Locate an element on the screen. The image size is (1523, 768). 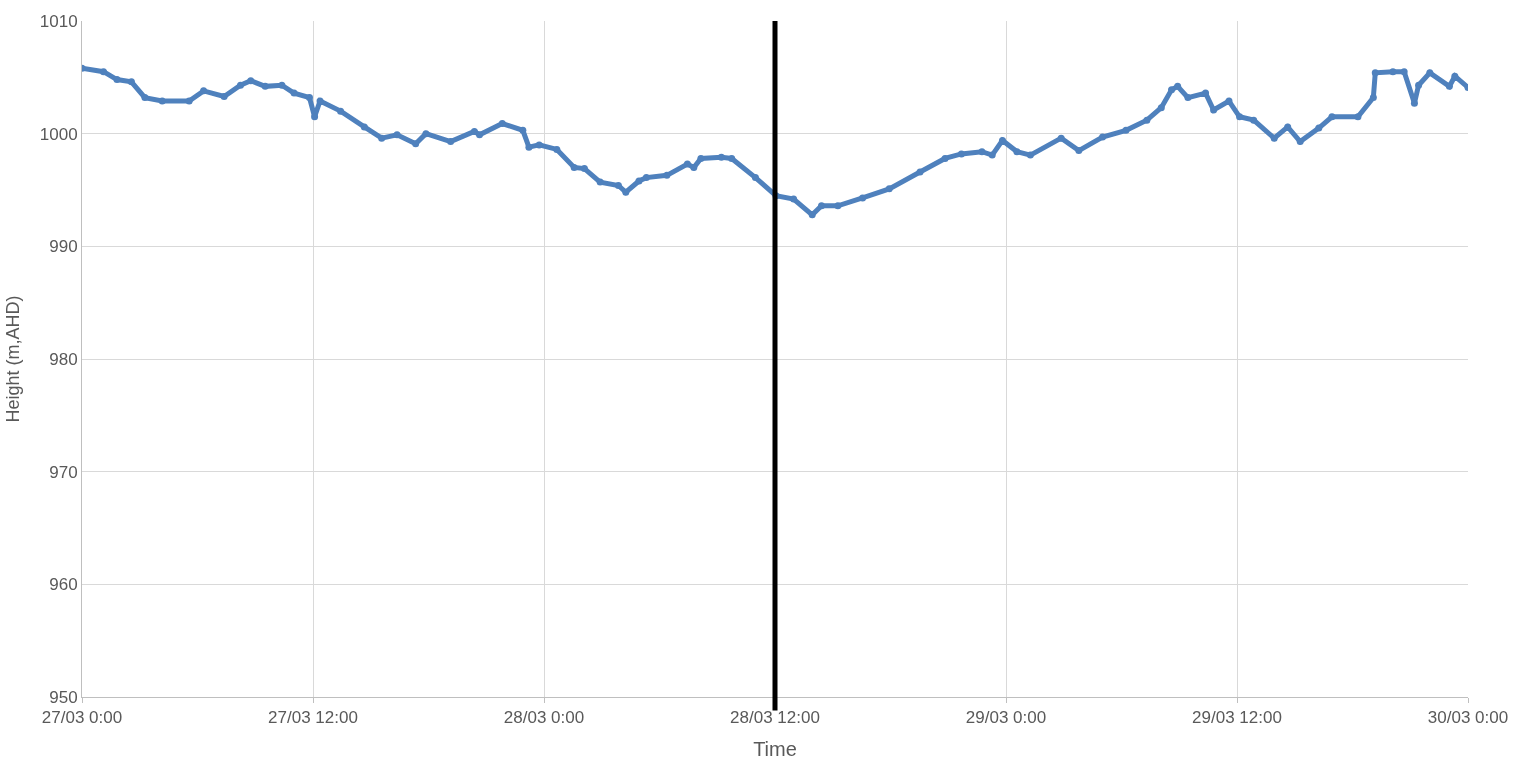
x-tick-label: 29/03 12:00 is located at coordinates (1237, 718).